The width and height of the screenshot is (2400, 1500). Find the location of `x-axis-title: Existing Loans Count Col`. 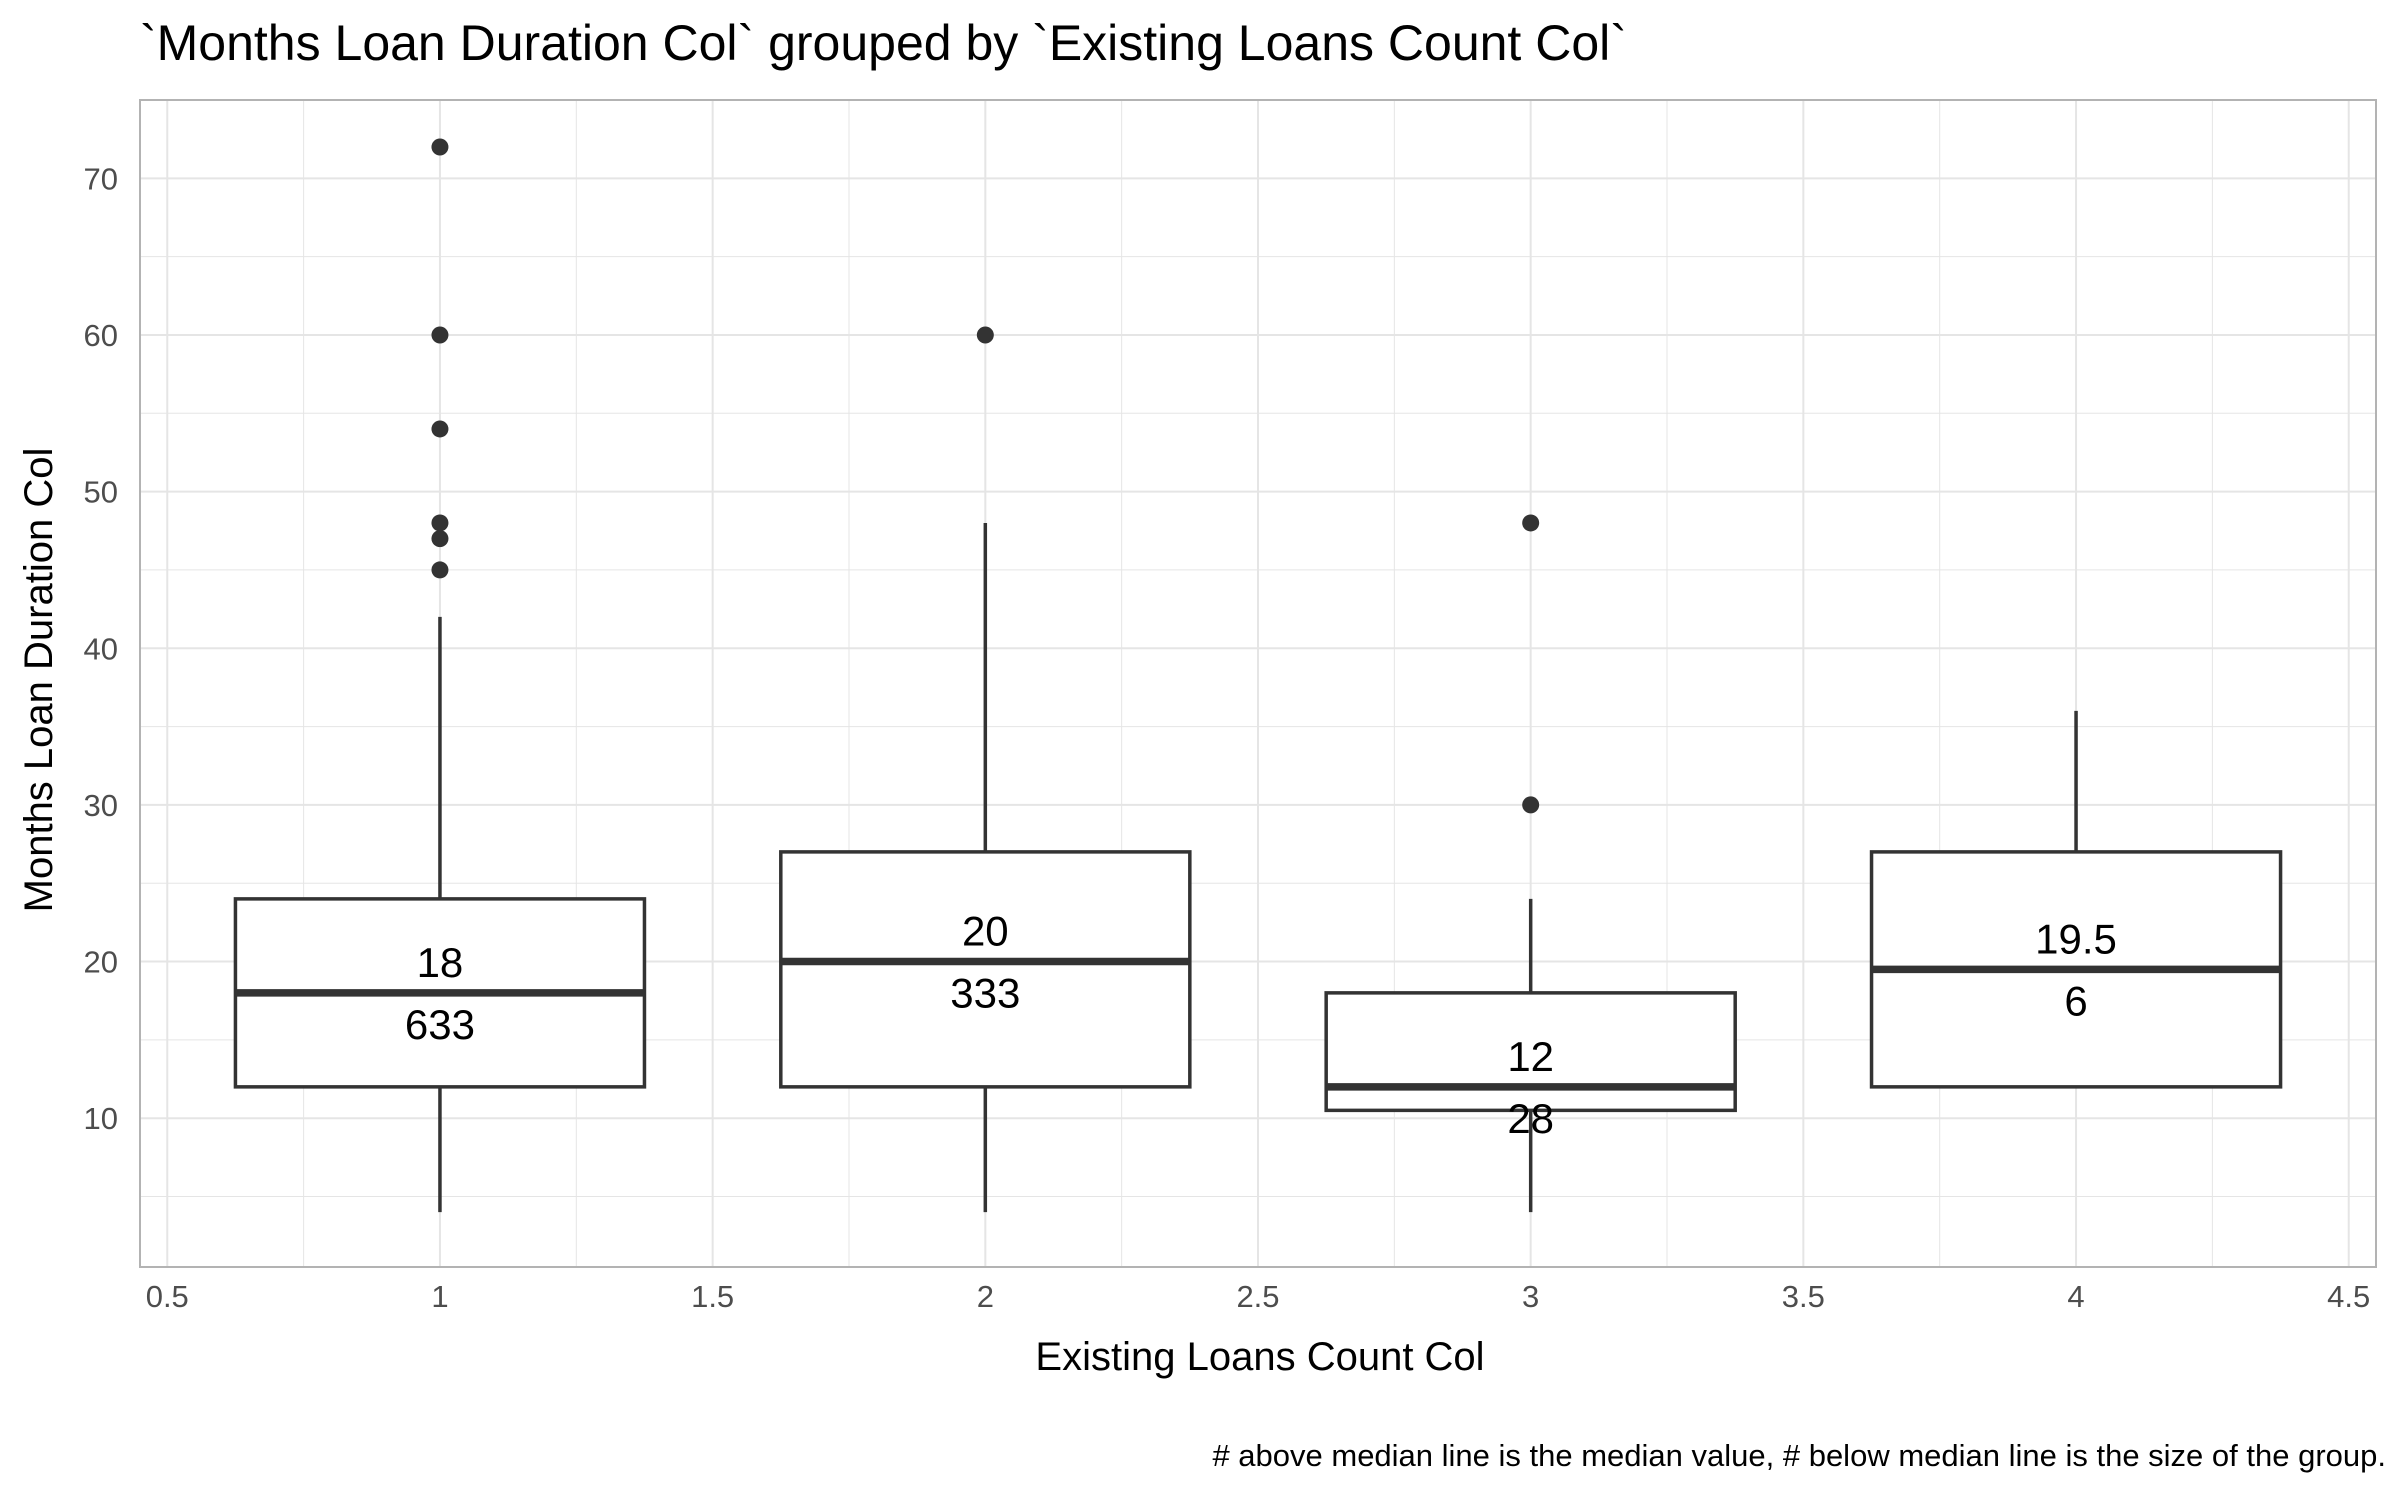

x-axis-title: Existing Loans Count Col is located at coordinates (1259, 1357).